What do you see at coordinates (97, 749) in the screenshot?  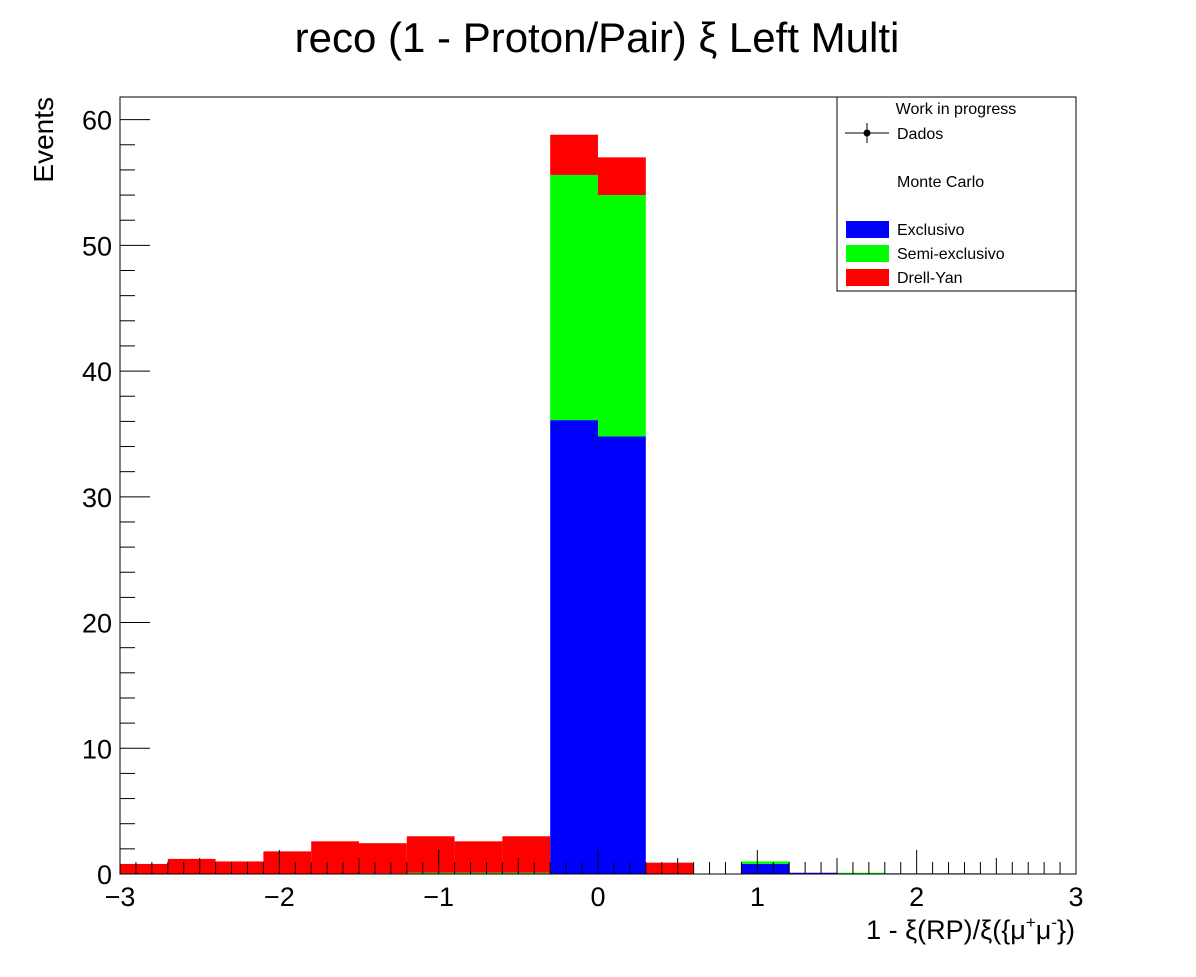 I see `y-tick-label-10: 10` at bounding box center [97, 749].